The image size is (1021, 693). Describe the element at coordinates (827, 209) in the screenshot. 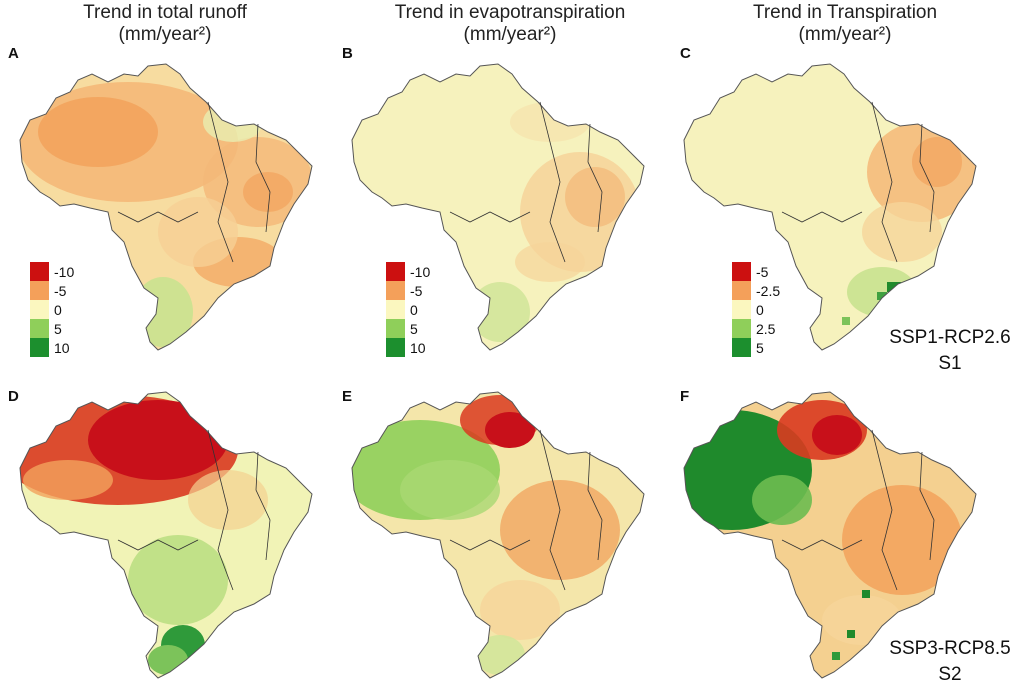

I see `map-panel-c` at that location.